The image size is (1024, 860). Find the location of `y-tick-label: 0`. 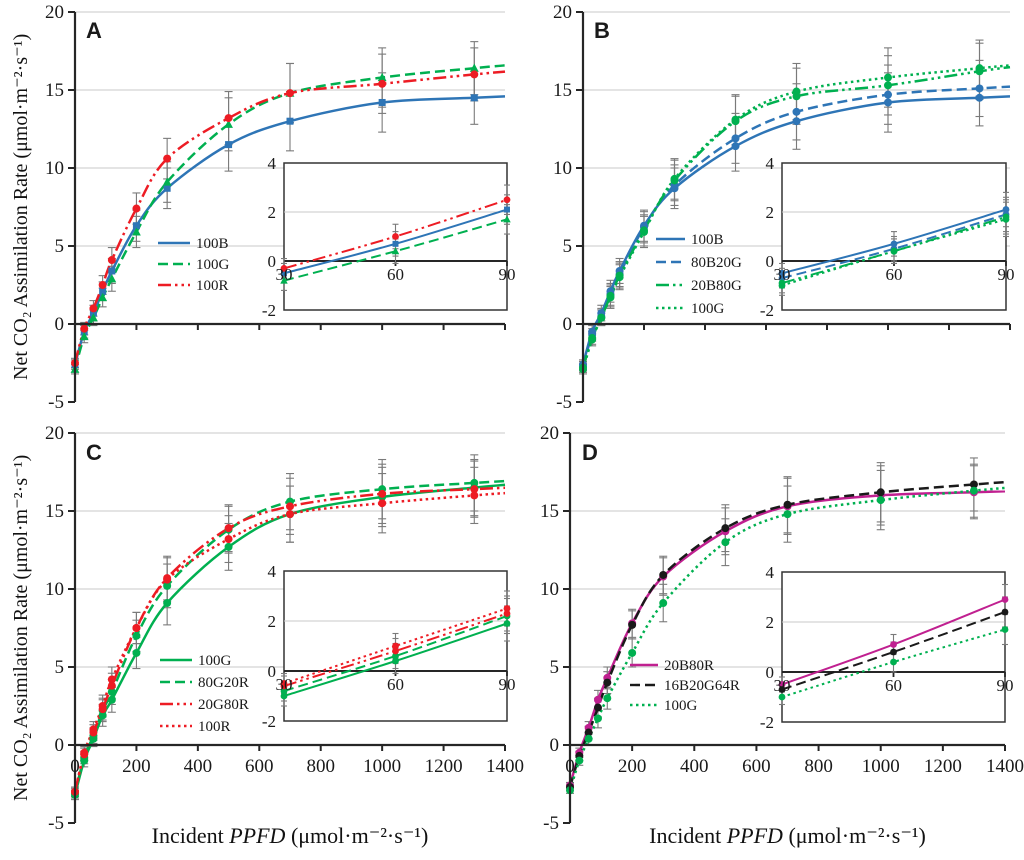

y-tick-label: 0 is located at coordinates (568, 324).